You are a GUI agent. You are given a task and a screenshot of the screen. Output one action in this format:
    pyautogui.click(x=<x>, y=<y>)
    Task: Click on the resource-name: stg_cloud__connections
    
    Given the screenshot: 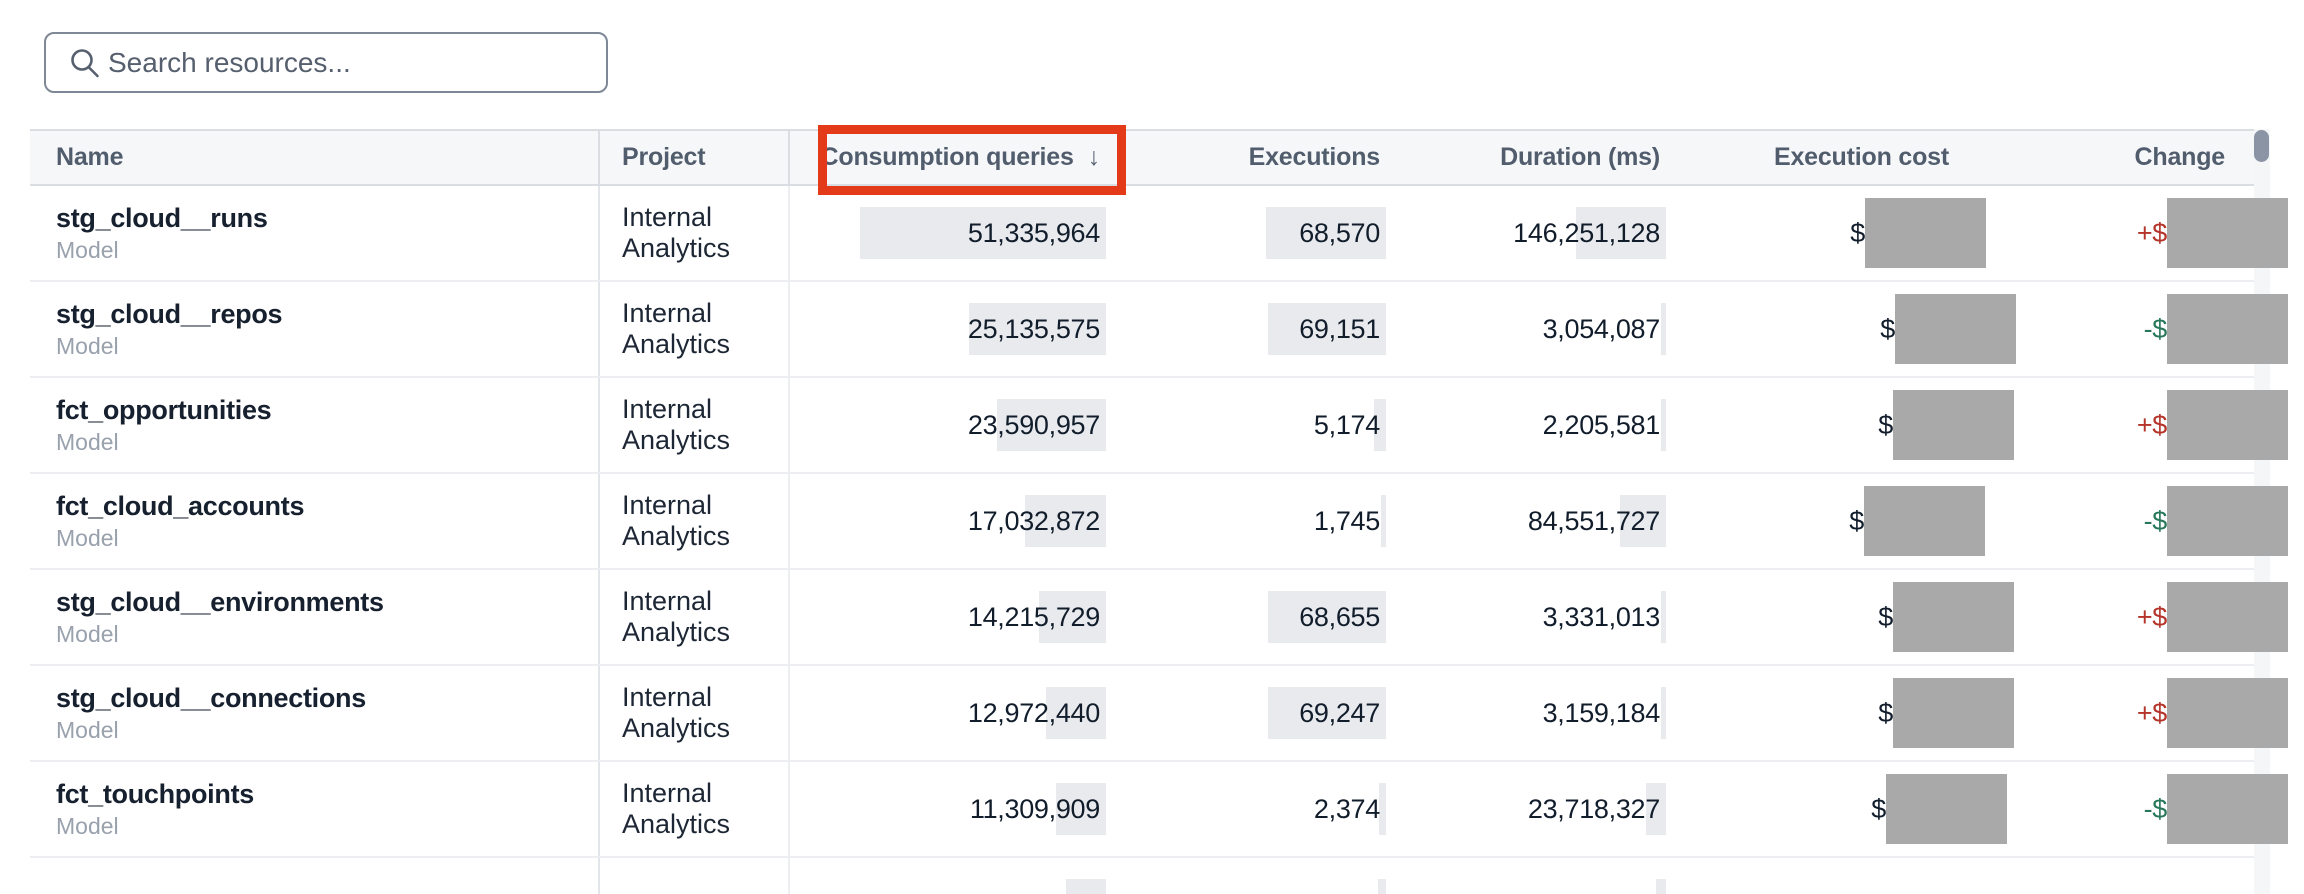 What is the action you would take?
    pyautogui.click(x=211, y=698)
    